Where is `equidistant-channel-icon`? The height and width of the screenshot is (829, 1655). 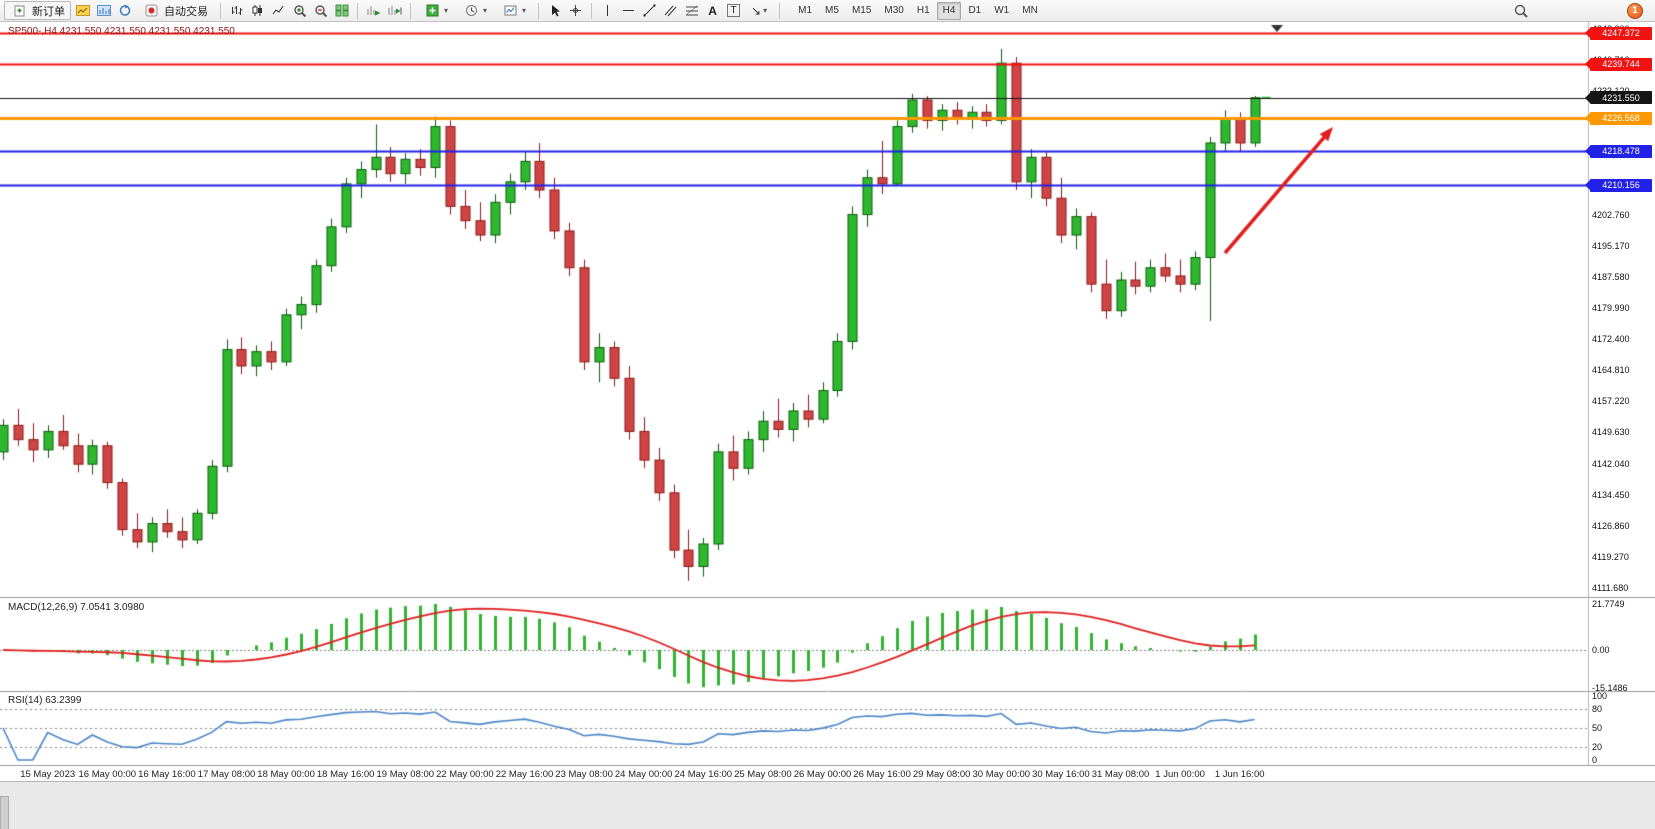
equidistant-channel-icon is located at coordinates (670, 11).